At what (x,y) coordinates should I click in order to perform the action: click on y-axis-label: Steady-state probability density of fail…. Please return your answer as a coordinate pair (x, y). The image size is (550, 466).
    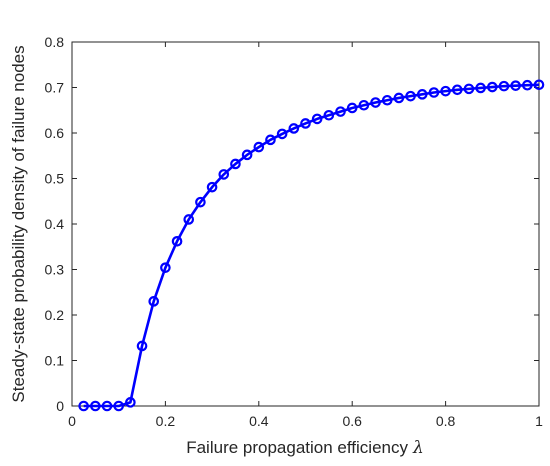
    Looking at the image, I should click on (18, 223).